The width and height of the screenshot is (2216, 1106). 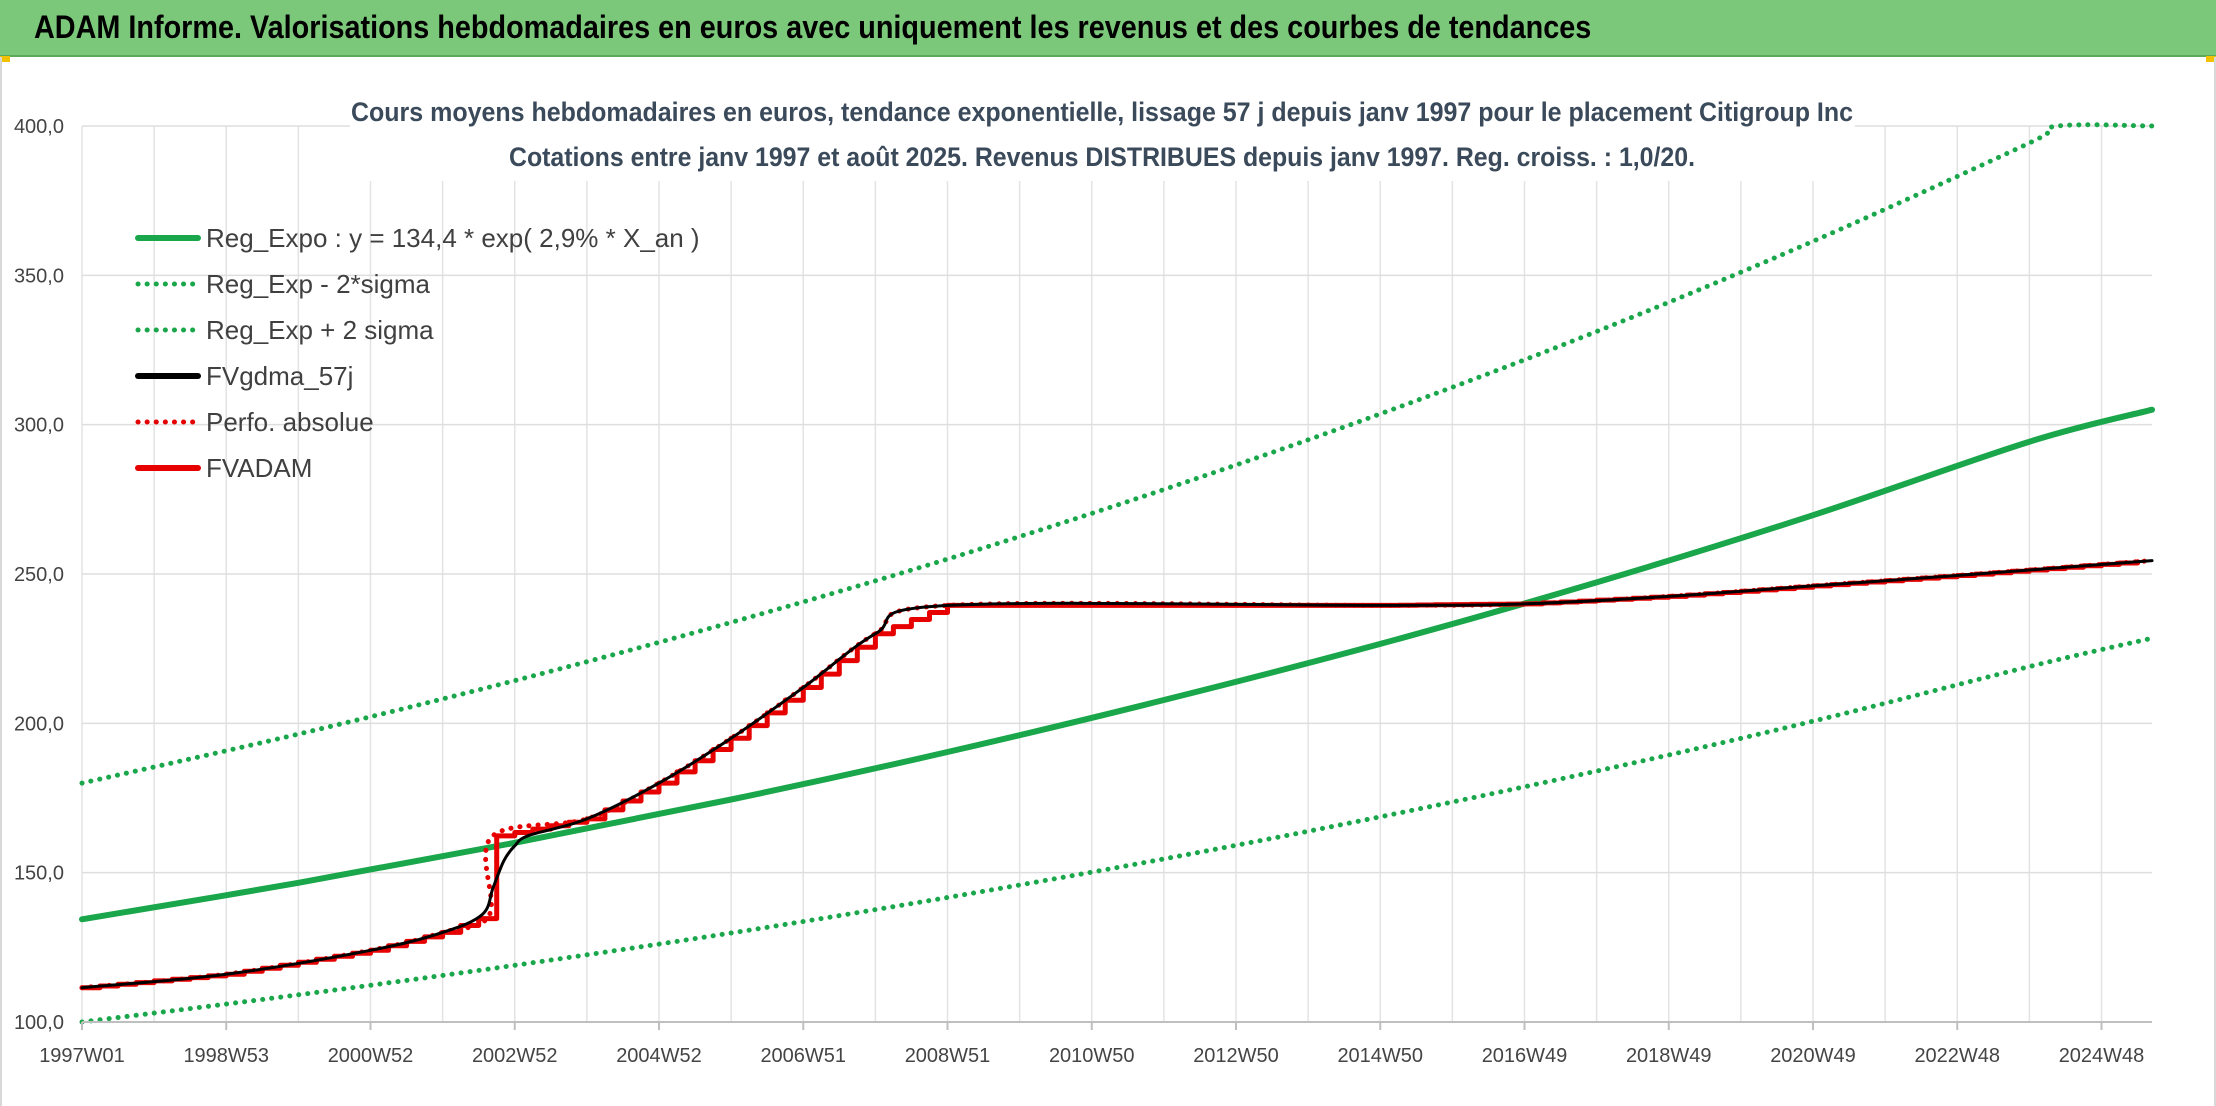 I want to click on x-tick-label: 2024W48, so click(x=2102, y=1056).